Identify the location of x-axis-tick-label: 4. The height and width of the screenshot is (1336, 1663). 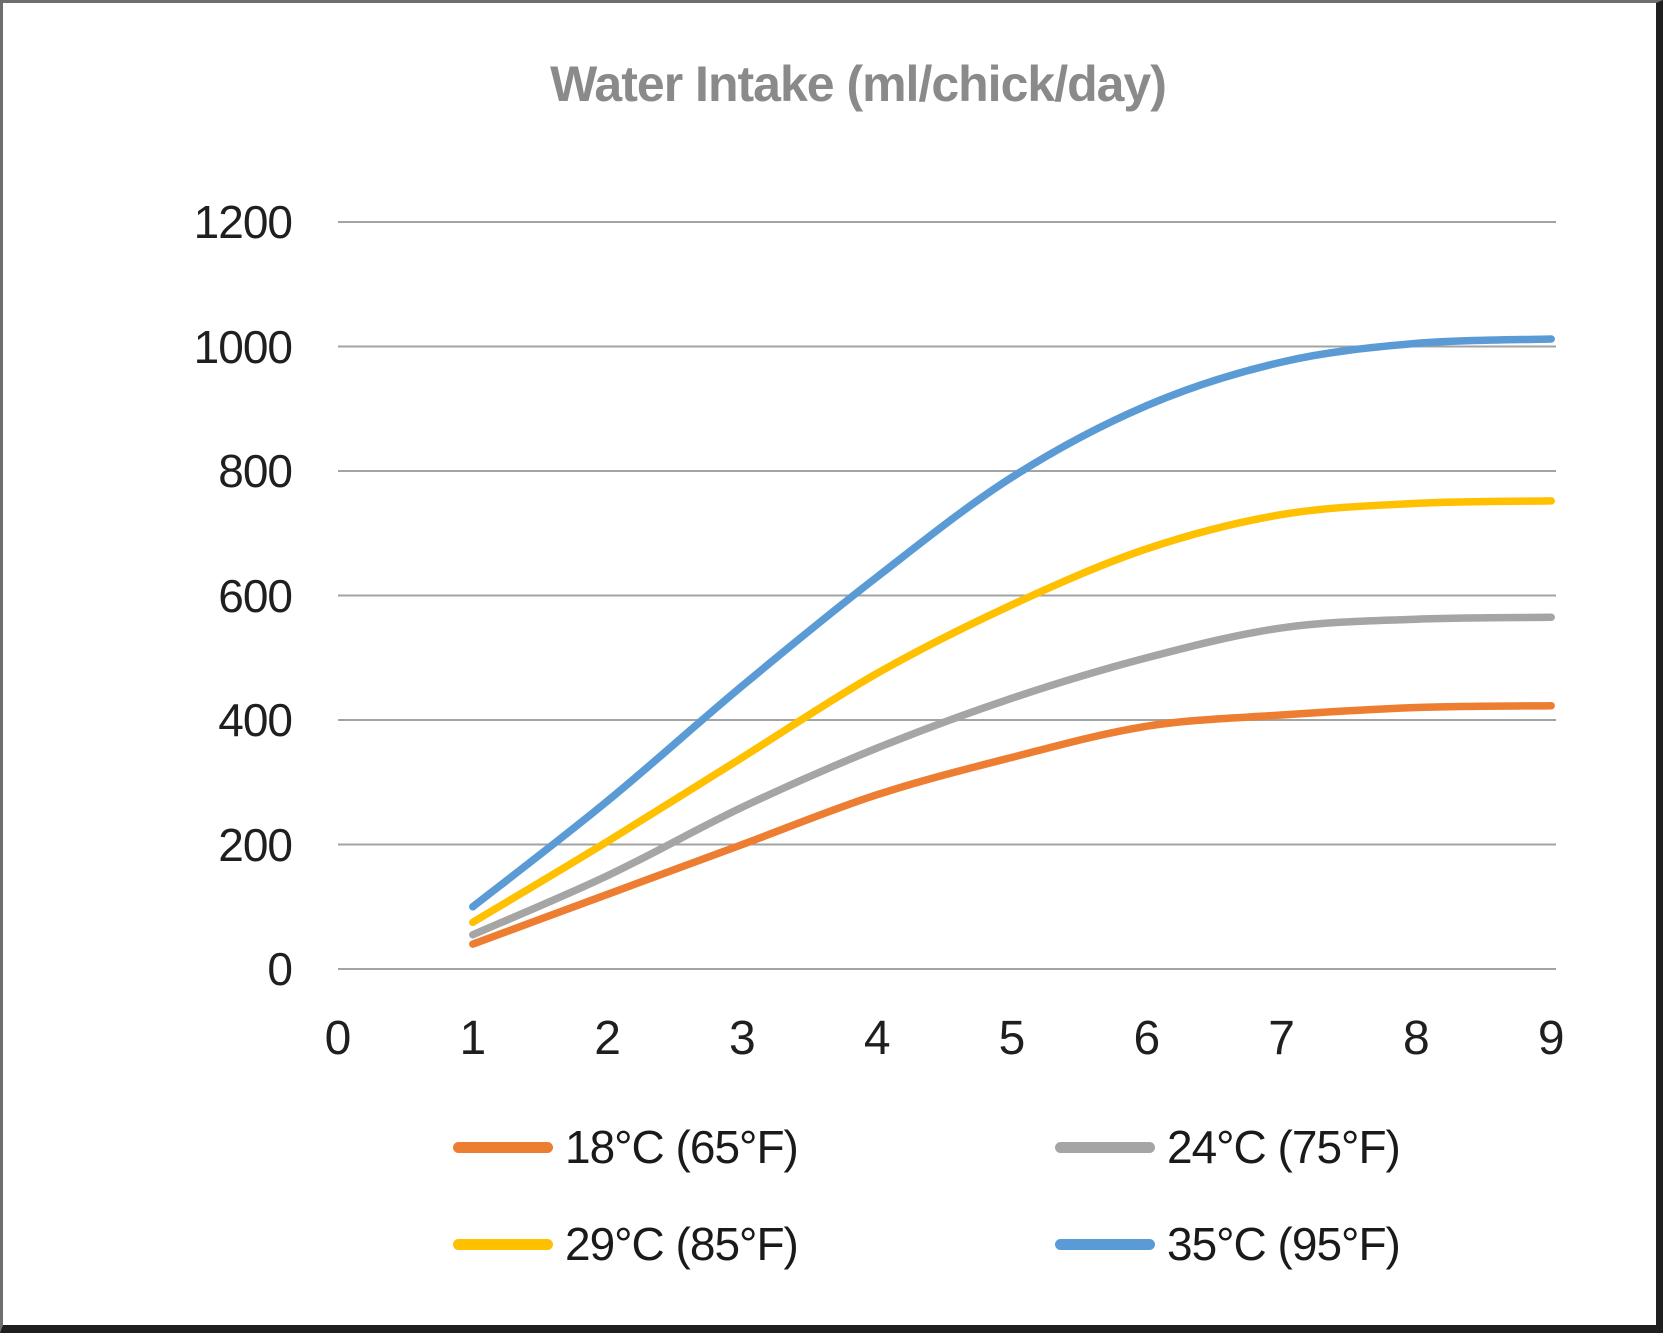
(877, 1038).